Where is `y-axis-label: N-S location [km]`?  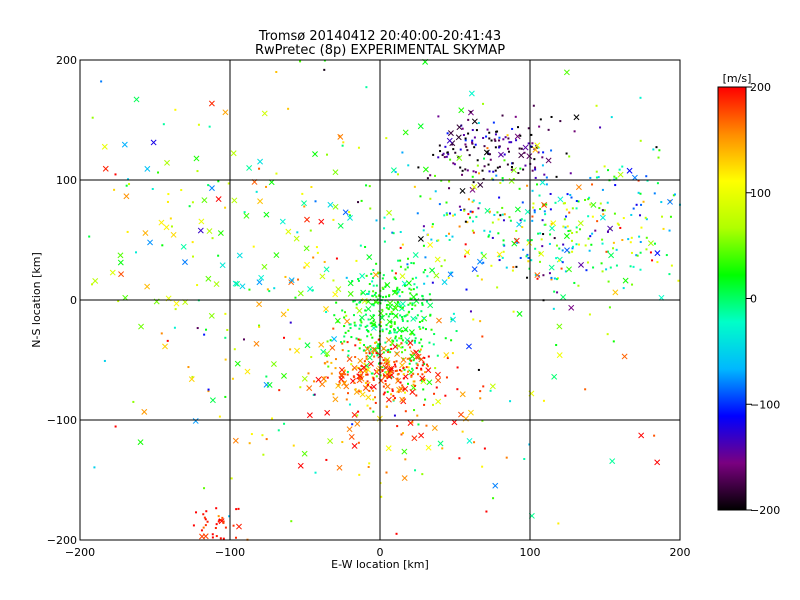
y-axis-label: N-S location [km] is located at coordinates (36, 300).